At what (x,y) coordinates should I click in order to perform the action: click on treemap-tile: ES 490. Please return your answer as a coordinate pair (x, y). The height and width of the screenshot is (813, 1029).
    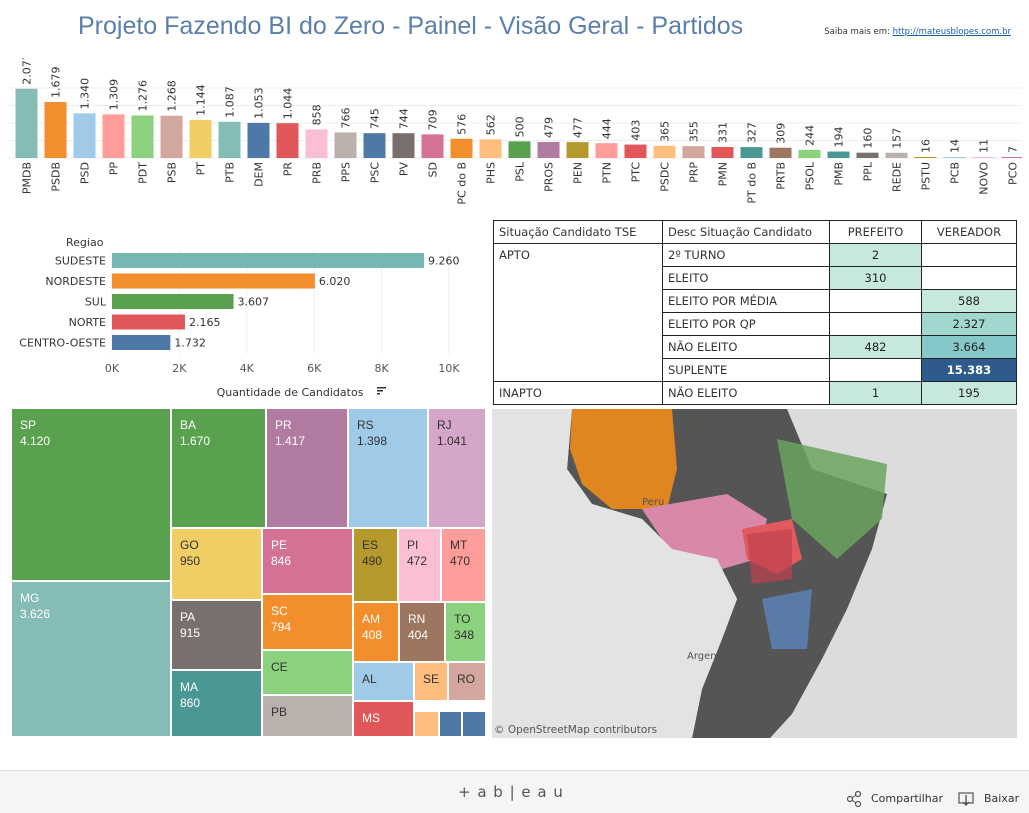
    Looking at the image, I should click on (376, 566).